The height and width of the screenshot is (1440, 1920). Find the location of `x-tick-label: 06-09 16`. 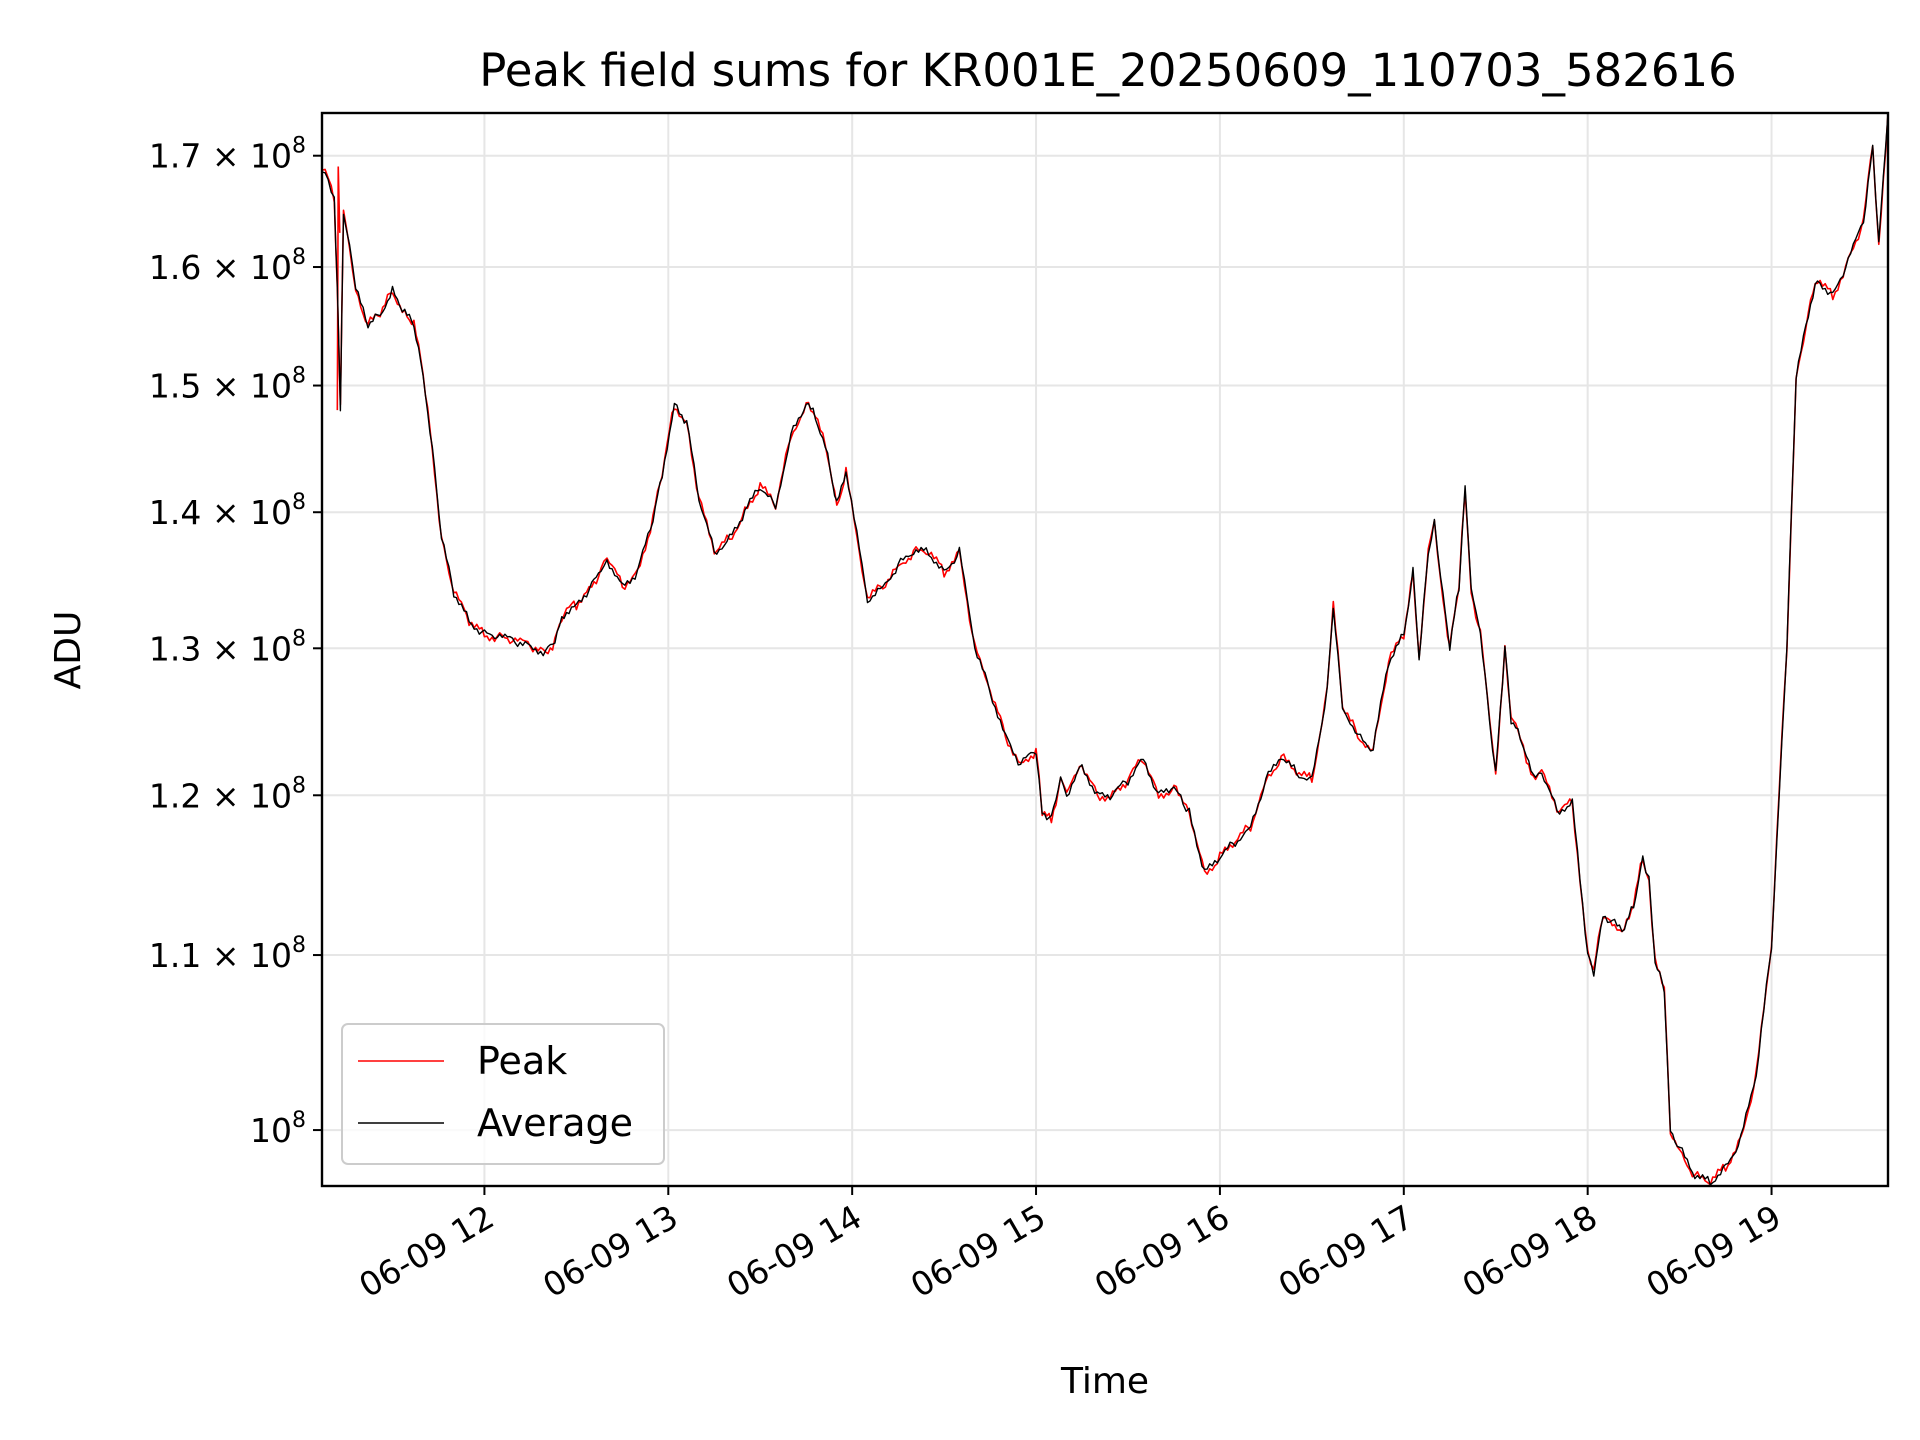

x-tick-label: 06-09 16 is located at coordinates (1162, 1251).